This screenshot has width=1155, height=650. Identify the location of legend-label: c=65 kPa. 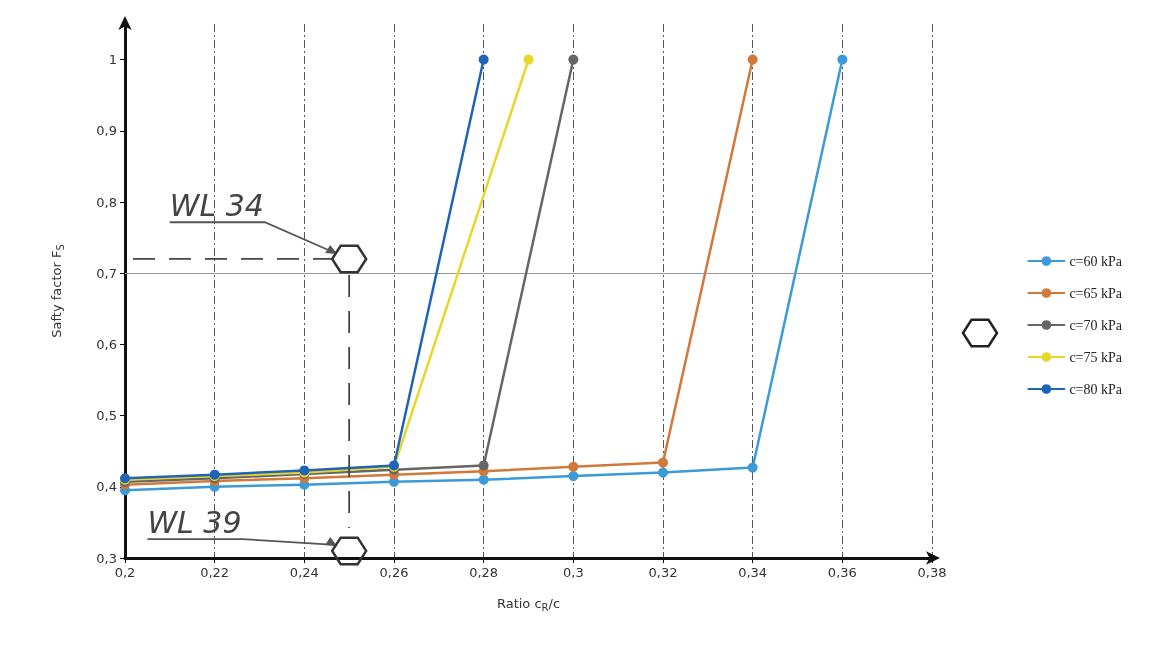
(1096, 293).